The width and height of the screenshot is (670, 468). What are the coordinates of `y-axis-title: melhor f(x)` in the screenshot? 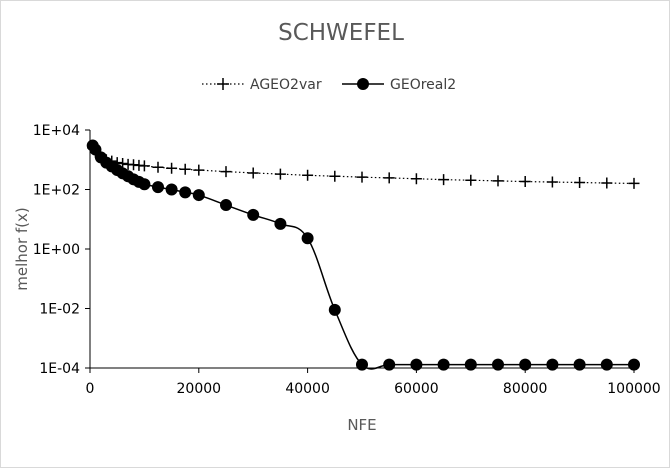 It's located at (22, 249).